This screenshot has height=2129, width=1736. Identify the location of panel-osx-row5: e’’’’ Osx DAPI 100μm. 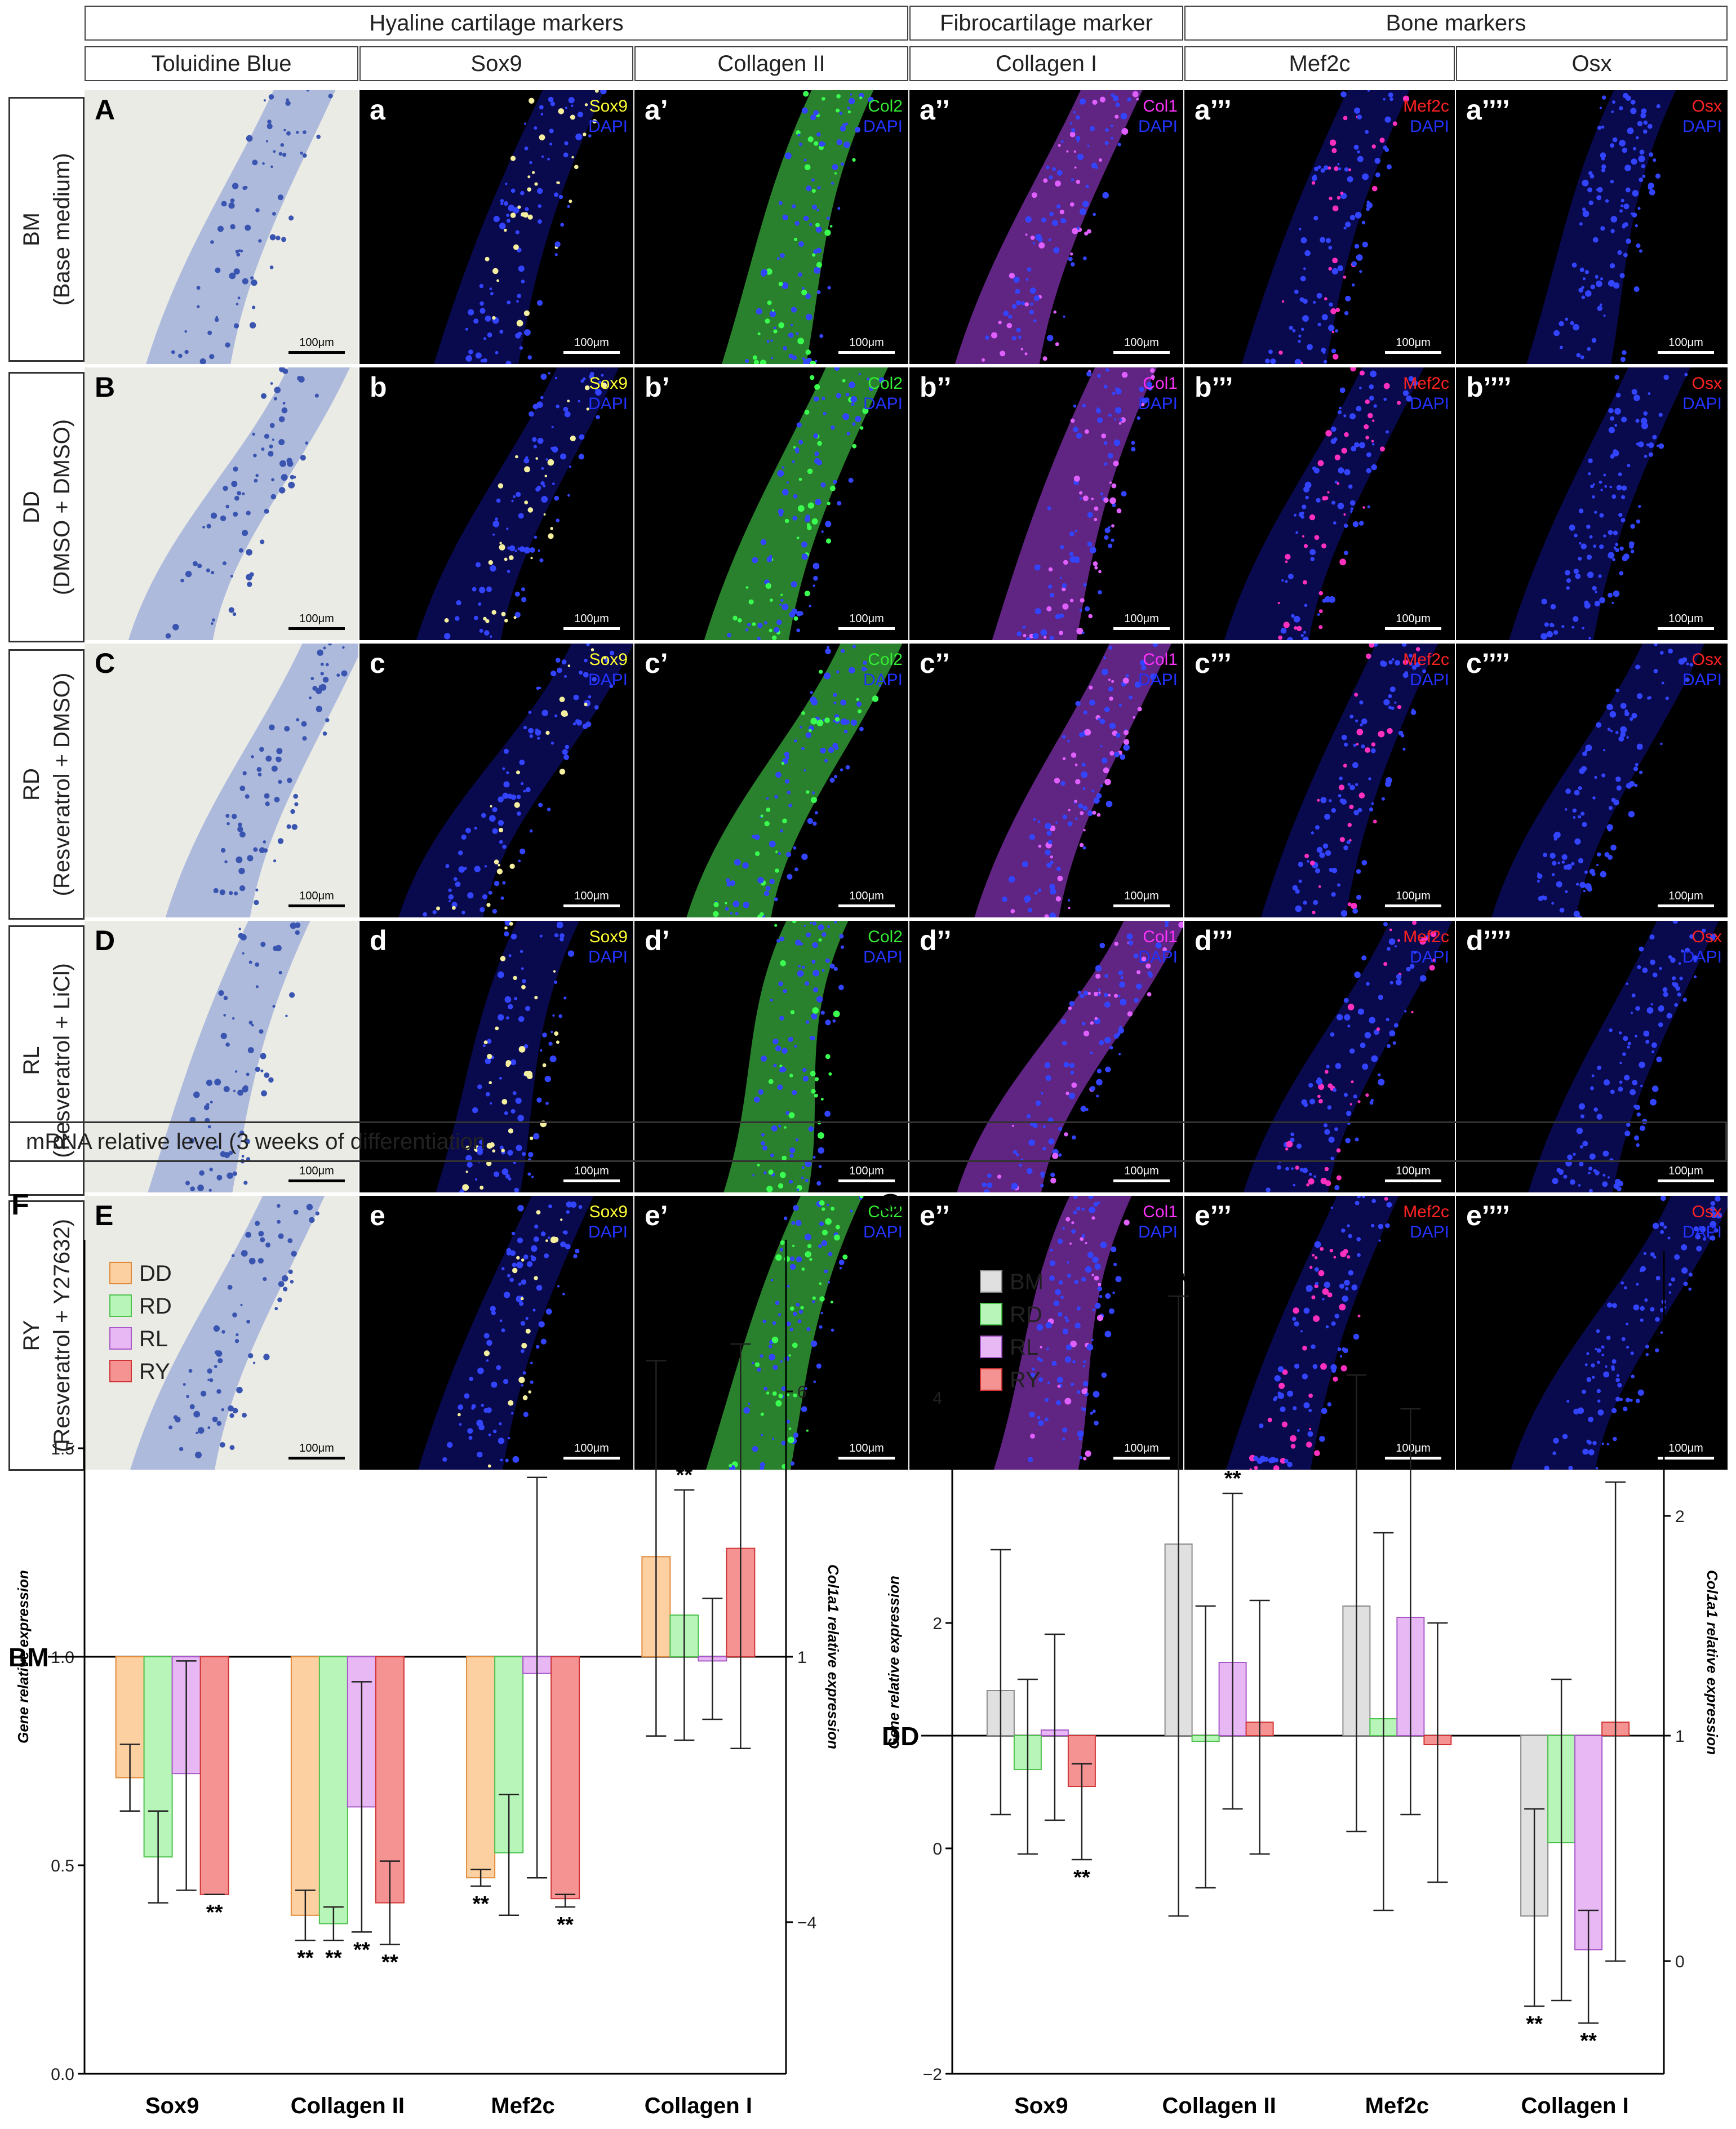
(1592, 1333).